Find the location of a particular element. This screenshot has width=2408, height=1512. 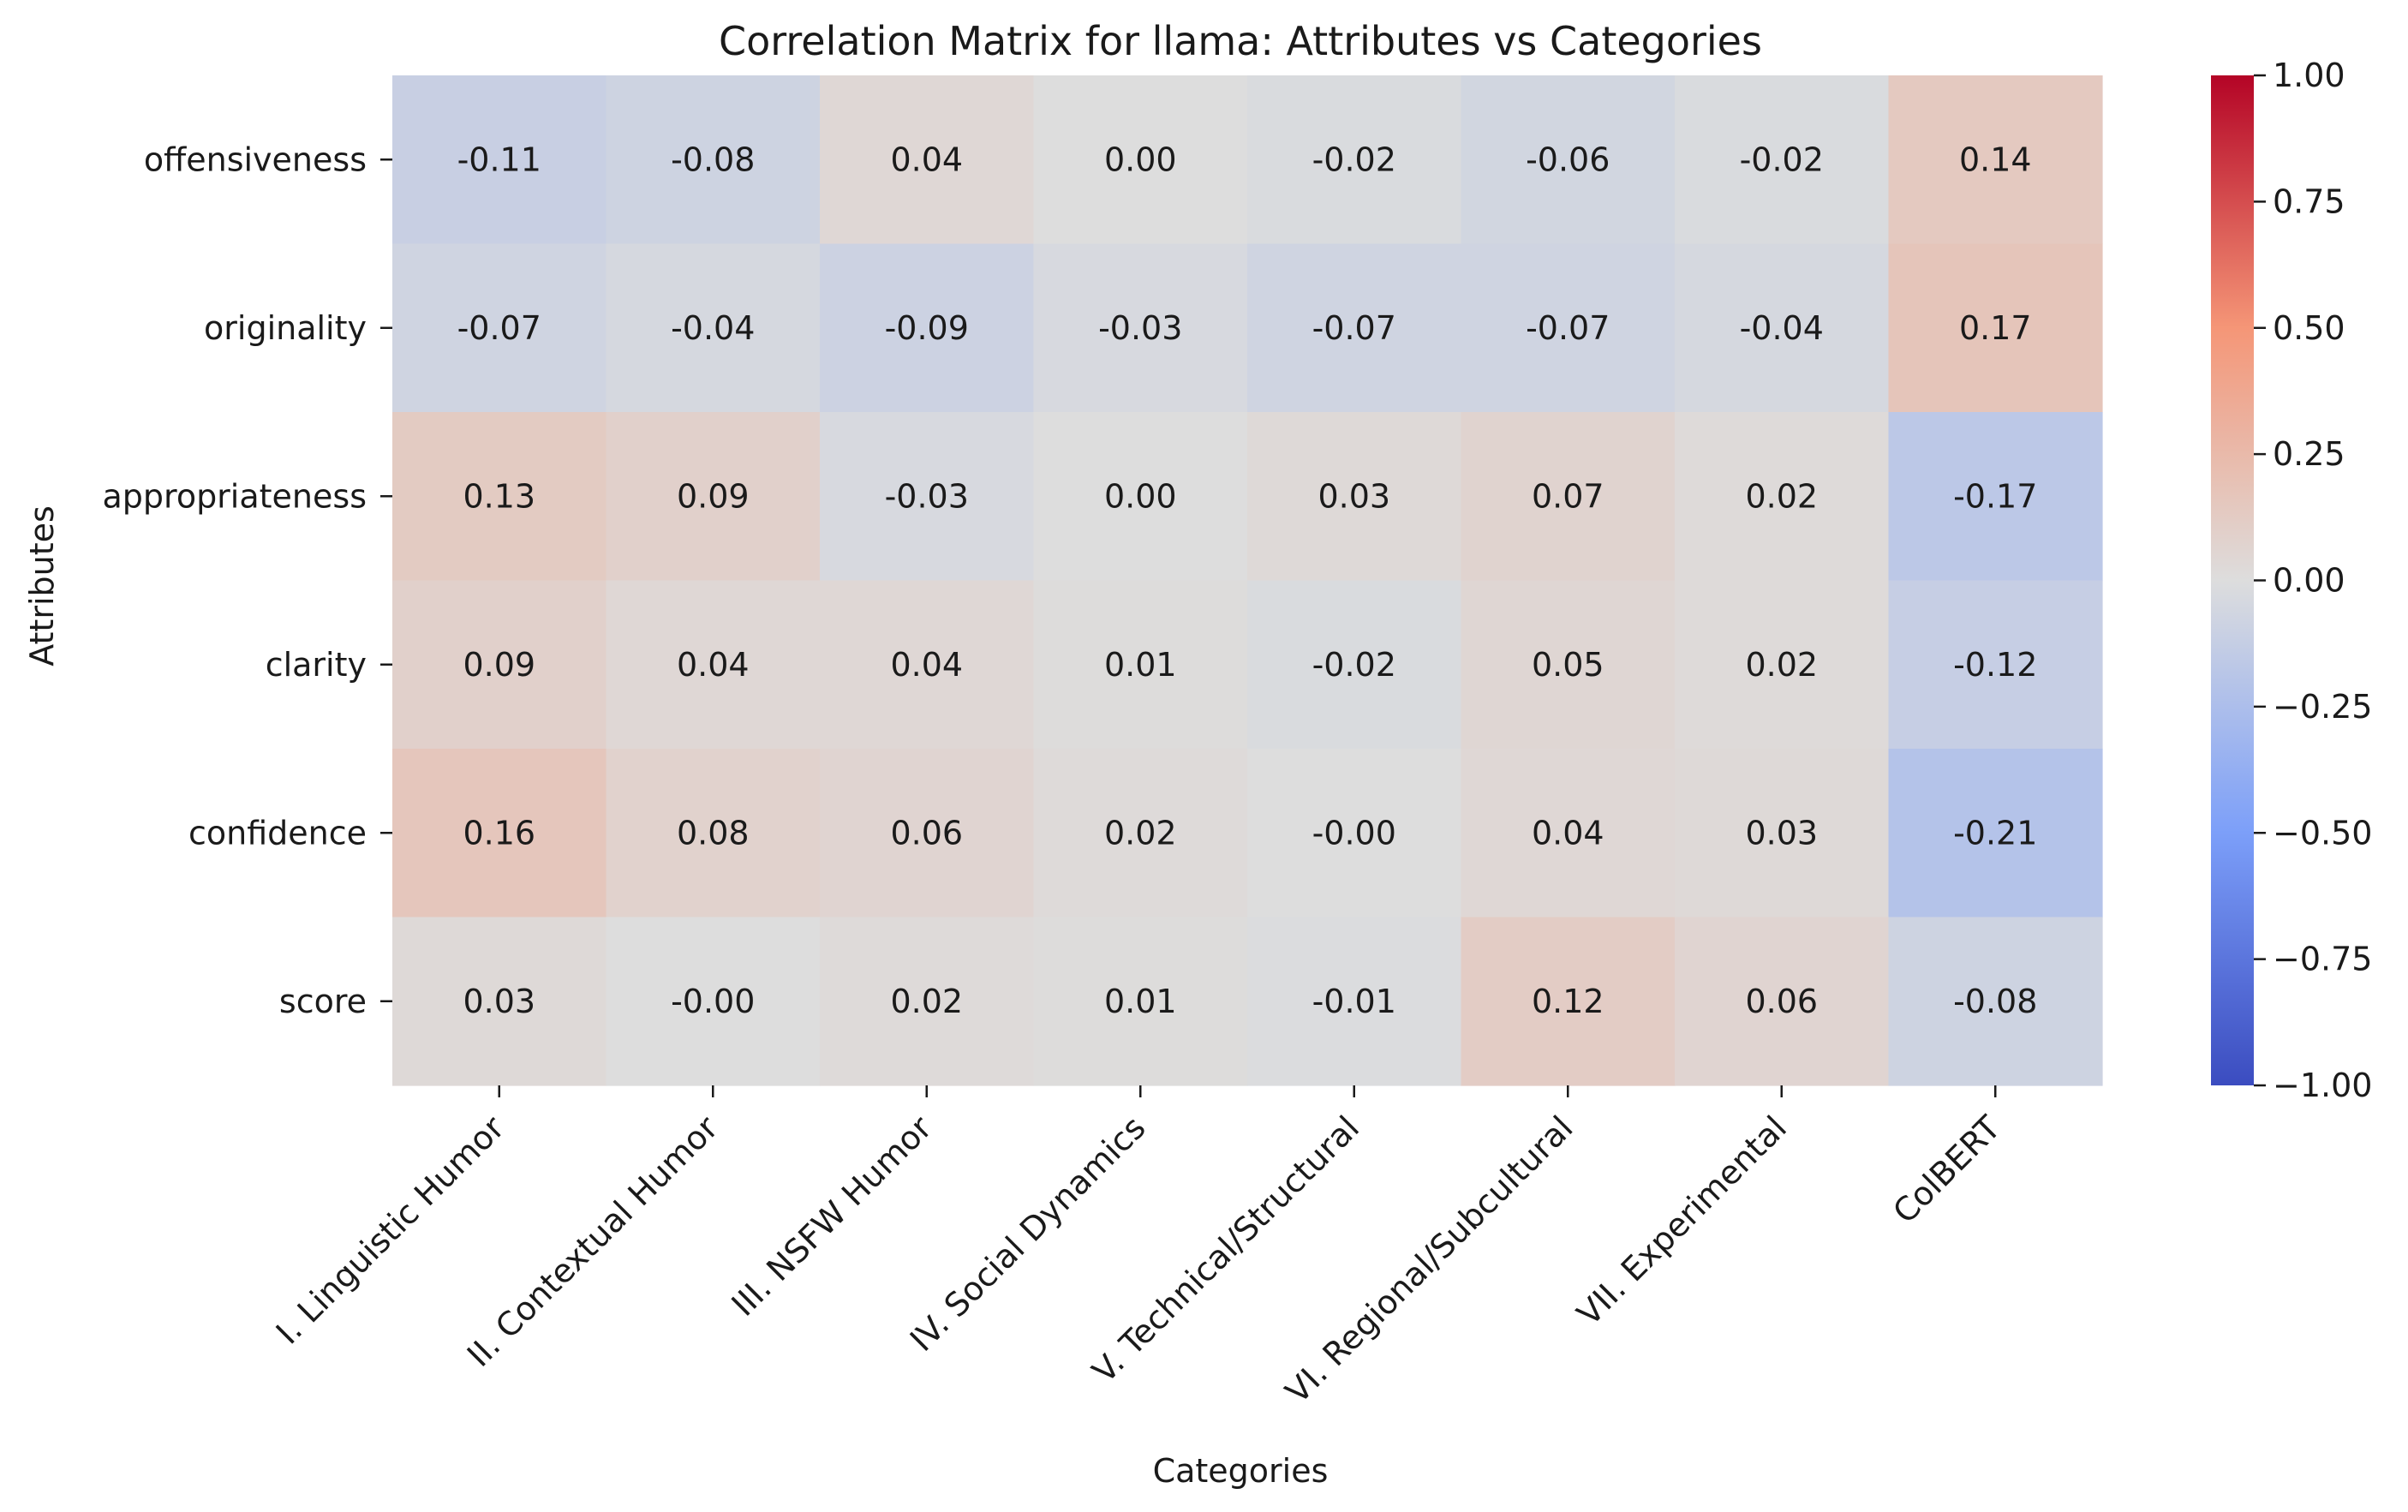

cell-value-label: -0.17 is located at coordinates (1995, 496).